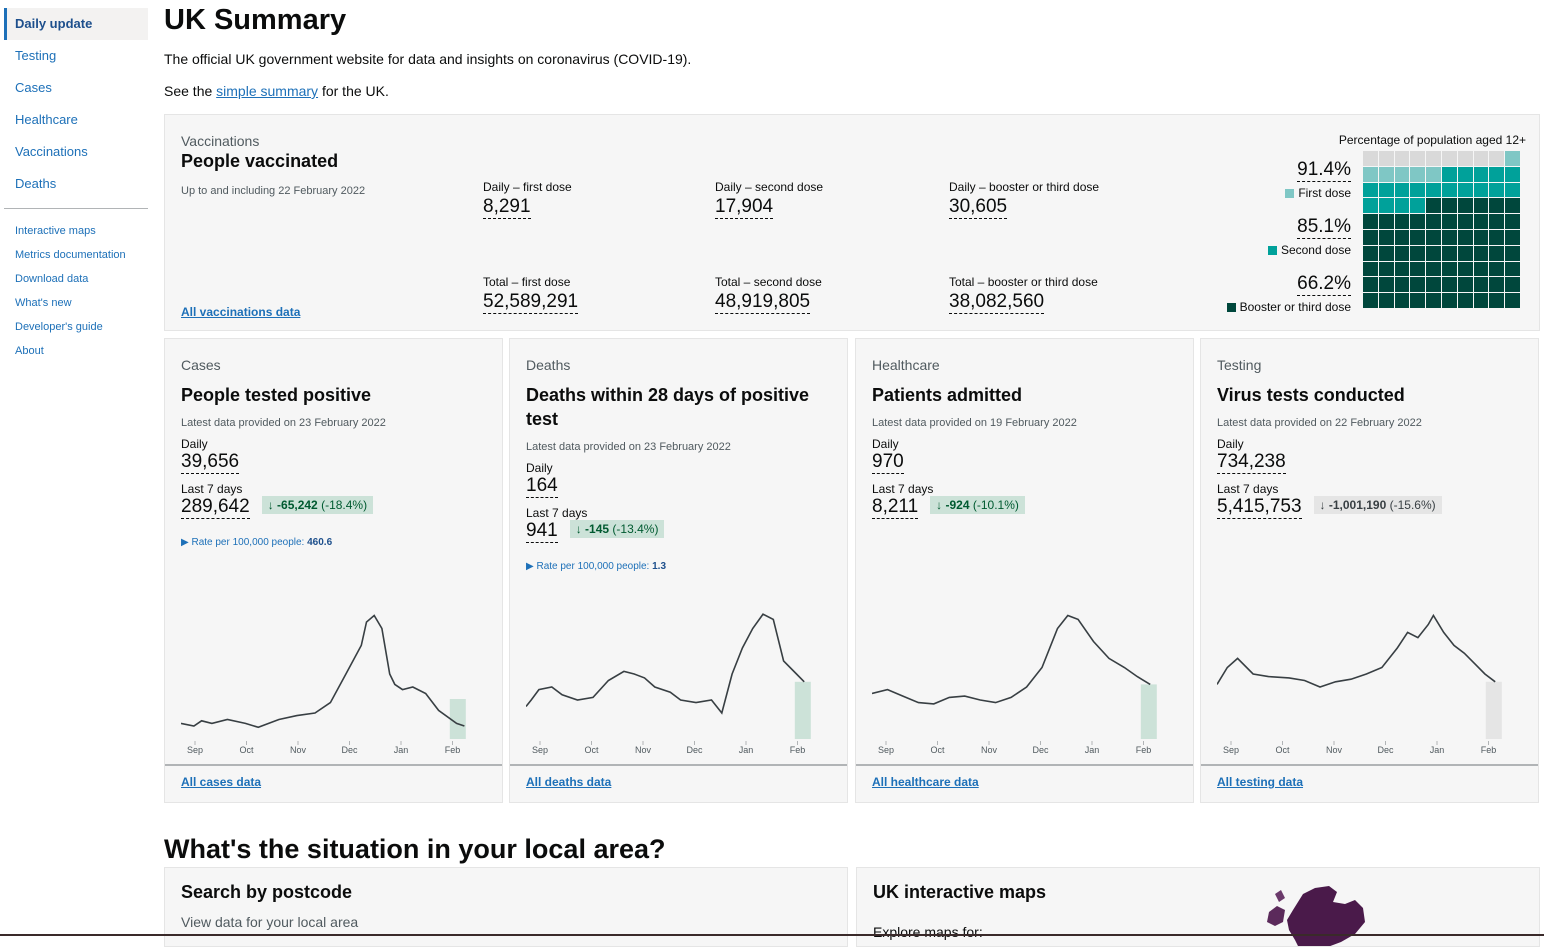 The height and width of the screenshot is (947, 1544). What do you see at coordinates (1324, 170) in the screenshot?
I see `first-dose-percent: 91.4%` at bounding box center [1324, 170].